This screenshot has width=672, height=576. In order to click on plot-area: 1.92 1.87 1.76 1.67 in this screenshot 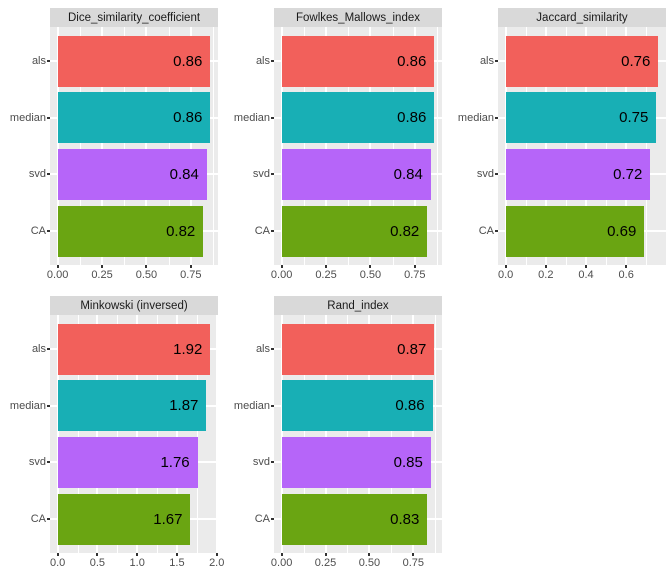, I will do `click(134, 434)`.